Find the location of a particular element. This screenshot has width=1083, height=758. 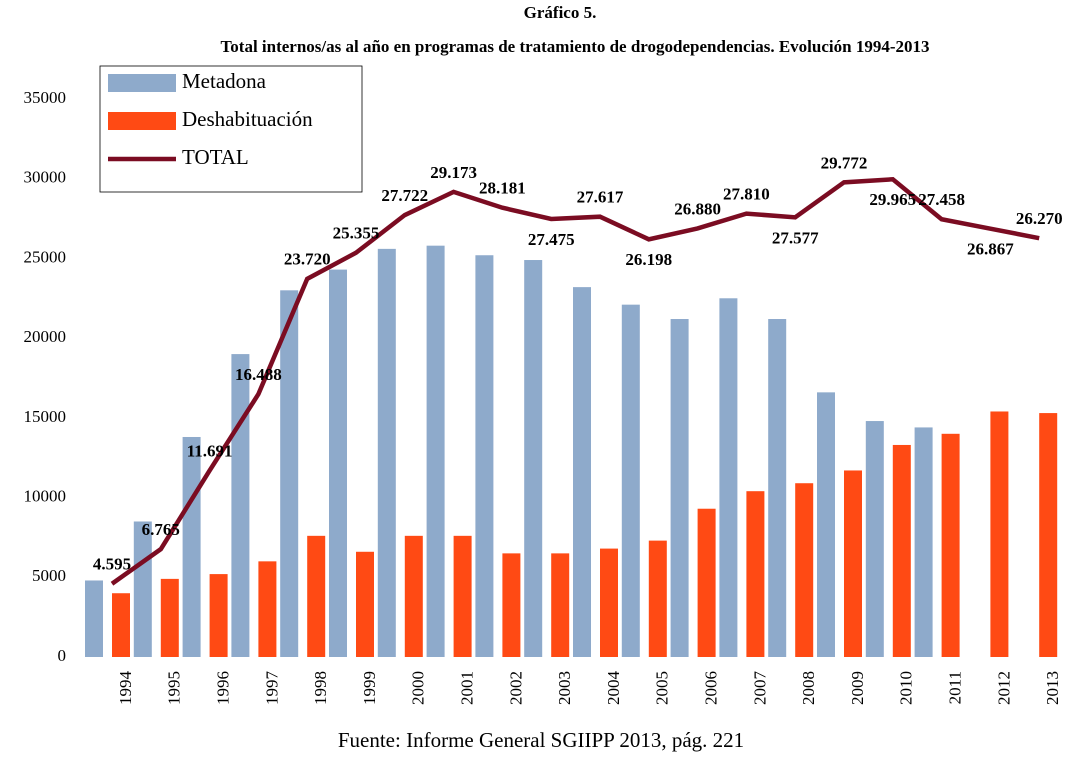

y-tick-label: 20000 is located at coordinates (45, 336).